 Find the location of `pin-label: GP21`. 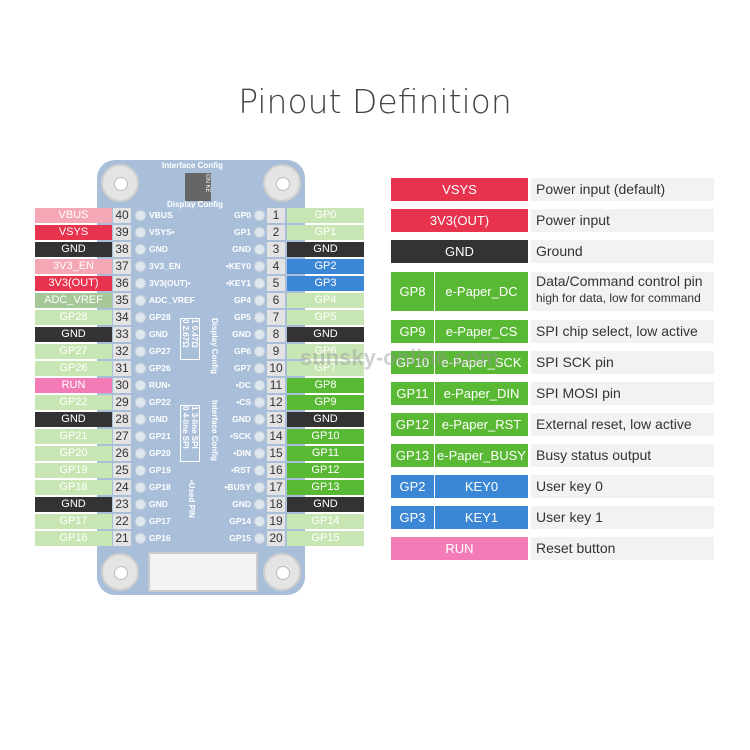

pin-label: GP21 is located at coordinates (73, 436).